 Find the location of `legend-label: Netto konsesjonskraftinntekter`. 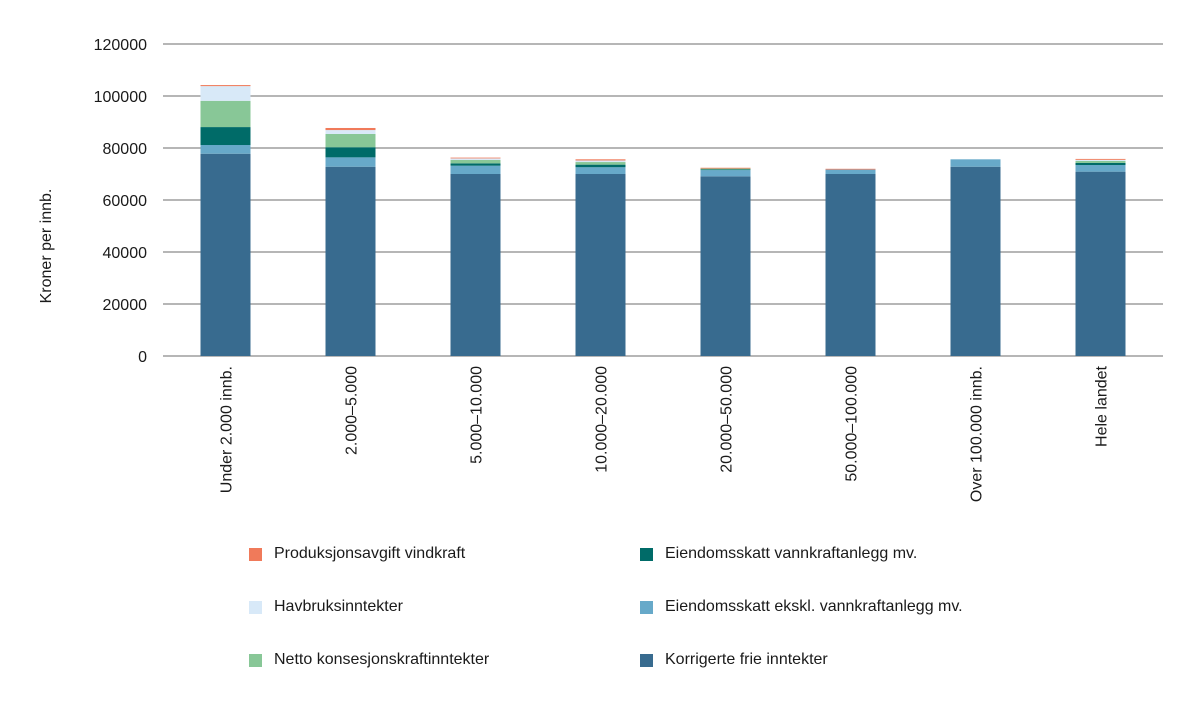

legend-label: Netto konsesjonskraftinntekter is located at coordinates (382, 659).